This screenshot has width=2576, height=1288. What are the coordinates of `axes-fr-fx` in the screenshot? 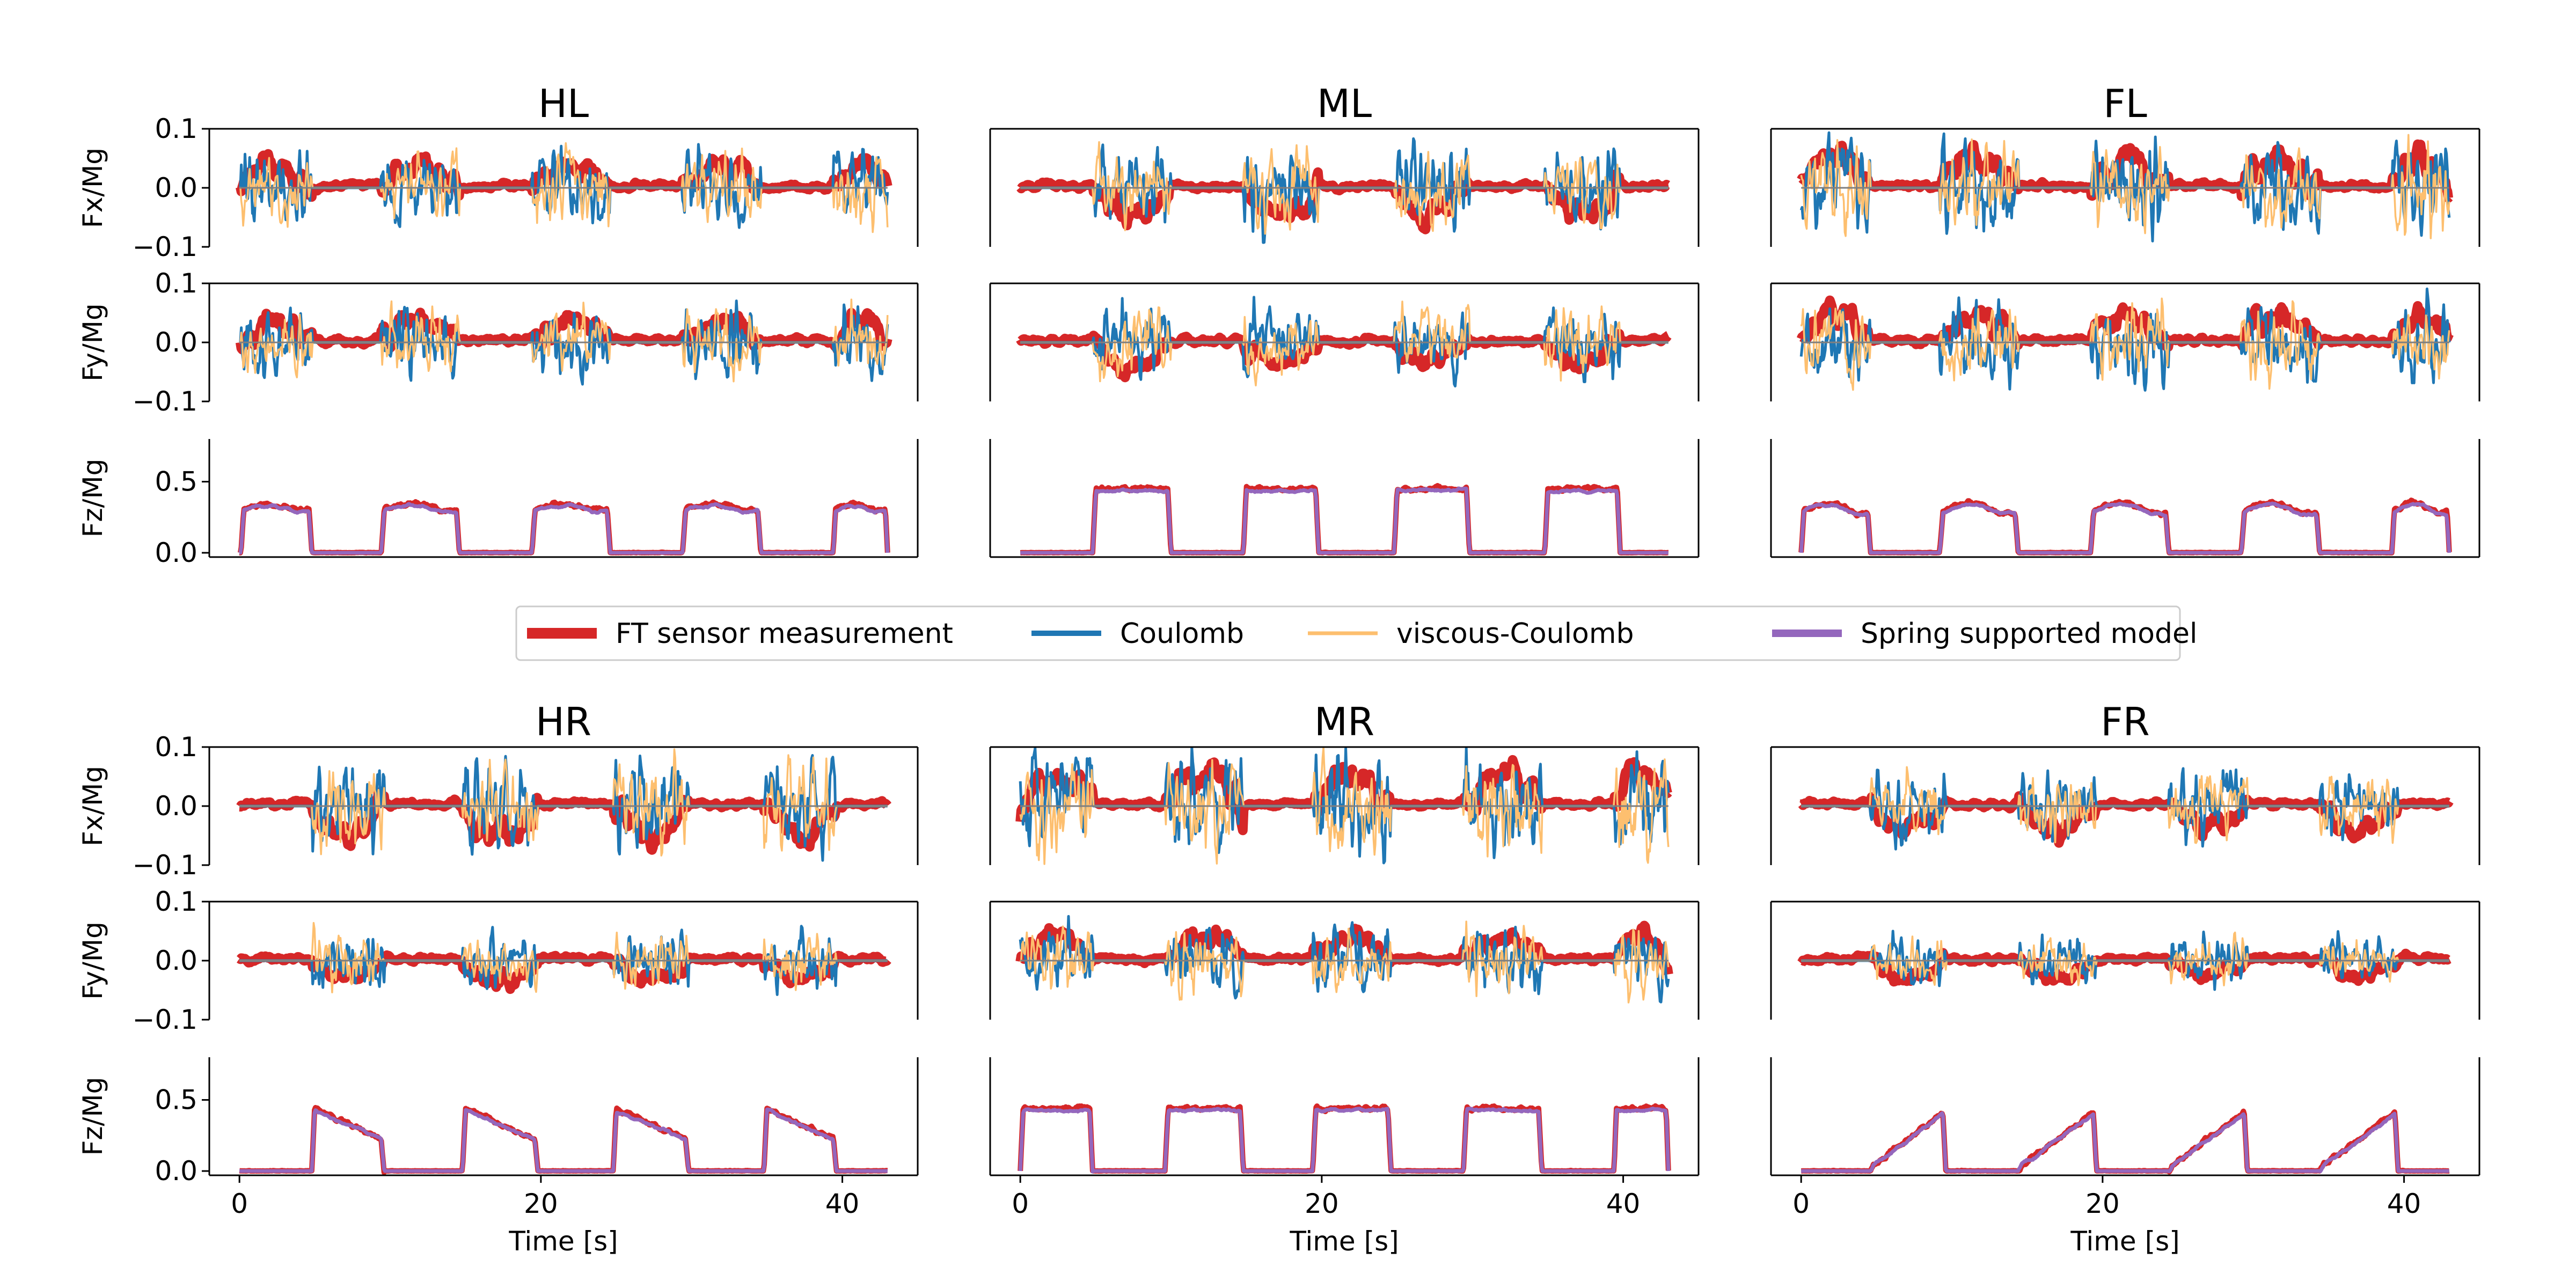 It's located at (2125, 805).